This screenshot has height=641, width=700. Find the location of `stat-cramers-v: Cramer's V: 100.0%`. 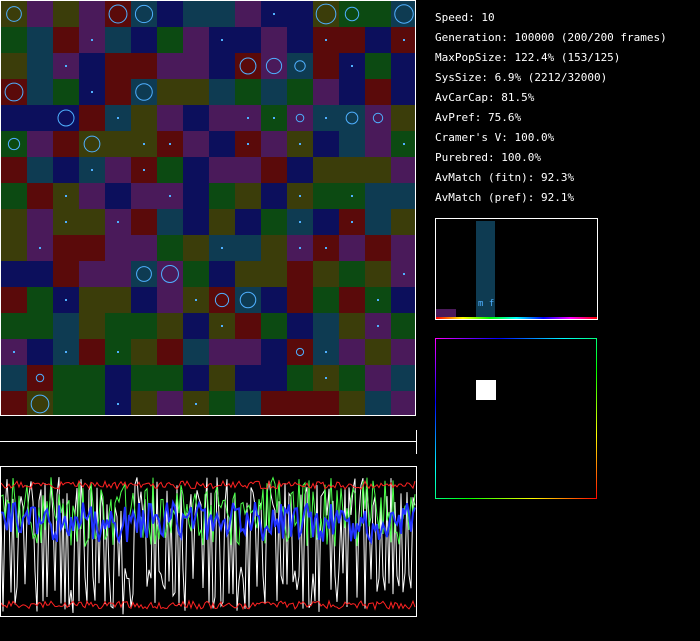

stat-cramers-v: Cramer's V: 100.0% is located at coordinates (495, 137).